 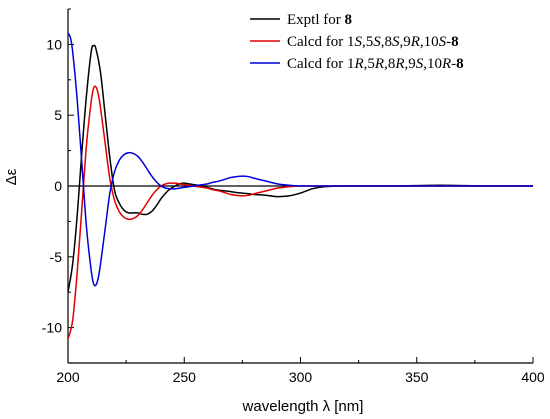 I want to click on y-axis-title: Δε, so click(x=11, y=176).